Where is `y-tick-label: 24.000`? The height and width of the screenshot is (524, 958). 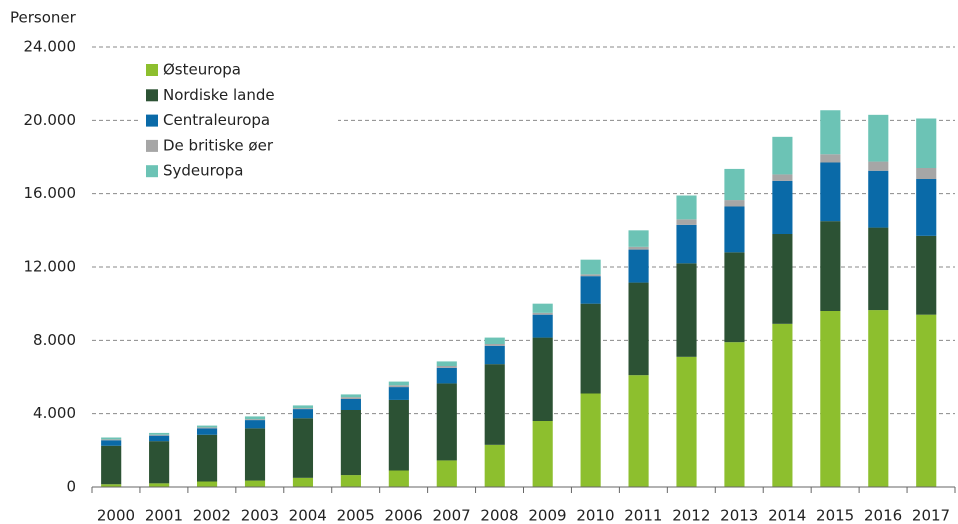 y-tick-label: 24.000 is located at coordinates (50, 47).